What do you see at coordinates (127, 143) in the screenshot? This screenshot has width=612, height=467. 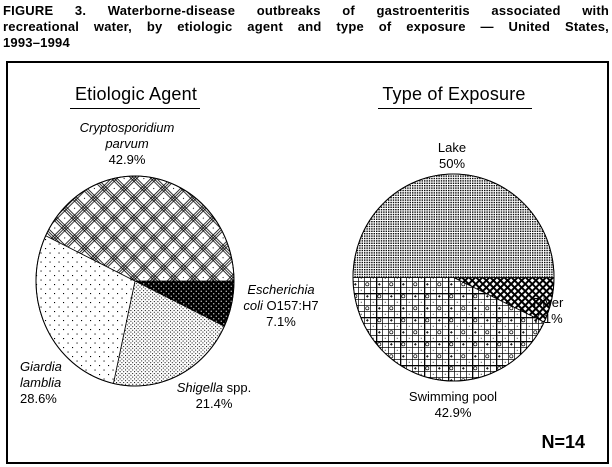 I see `label-cryptosporidium-parvum: Cryptosporidium parvum 42.9%` at bounding box center [127, 143].